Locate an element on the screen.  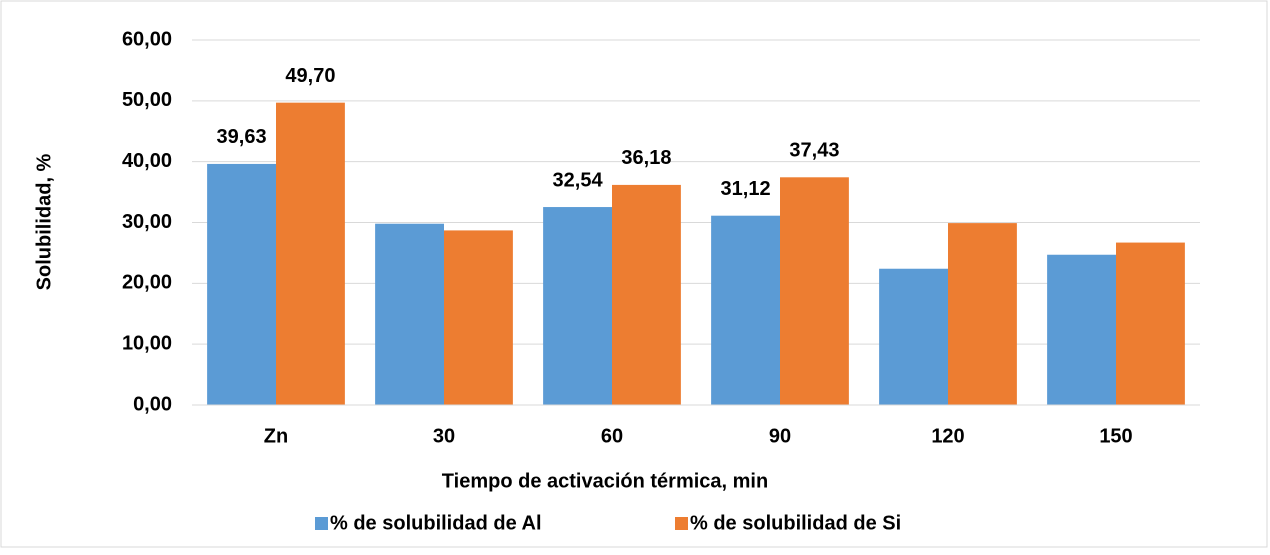
y-tick-label: 40,00 is located at coordinates (147, 161).